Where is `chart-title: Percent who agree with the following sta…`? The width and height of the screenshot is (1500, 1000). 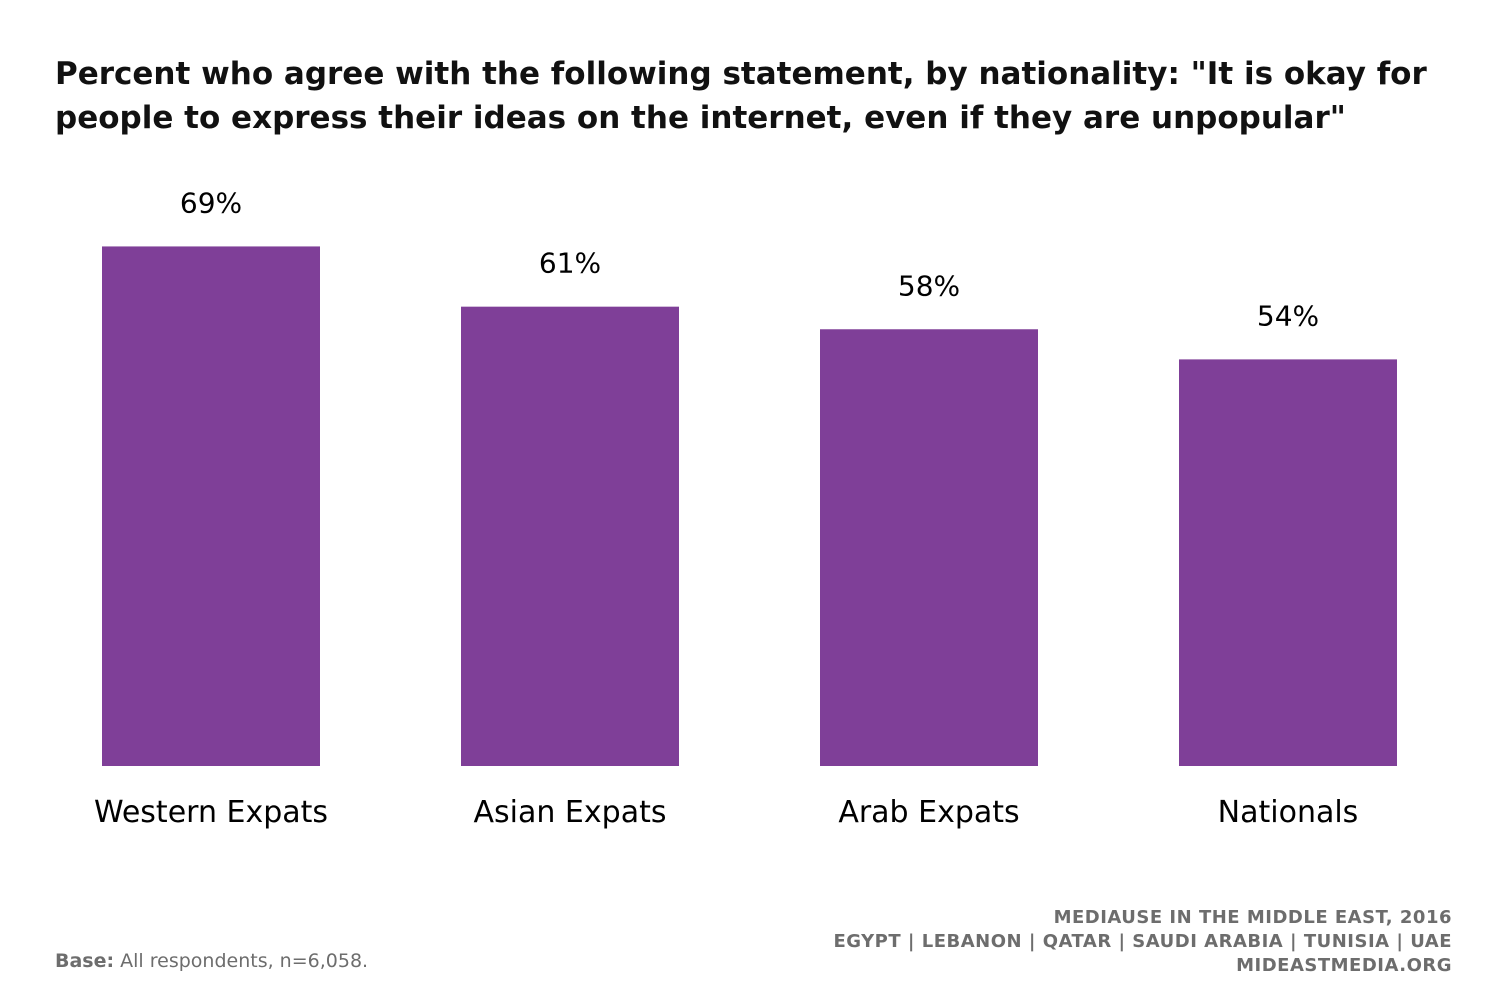 chart-title: Percent who agree with the following sta… is located at coordinates (741, 96).